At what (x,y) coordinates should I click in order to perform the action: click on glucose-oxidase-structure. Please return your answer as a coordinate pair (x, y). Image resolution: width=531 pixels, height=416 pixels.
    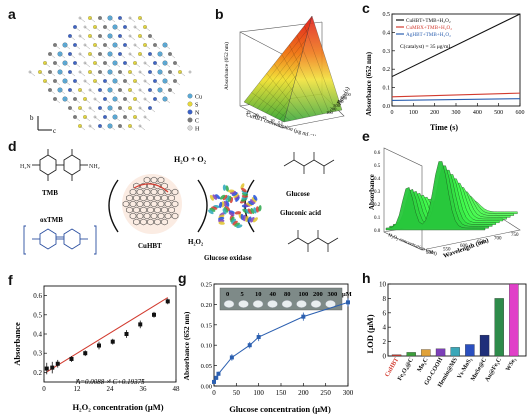
    Looking at the image, I should click on (235, 206).